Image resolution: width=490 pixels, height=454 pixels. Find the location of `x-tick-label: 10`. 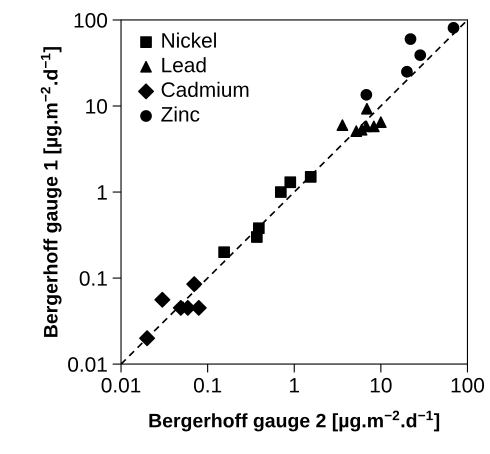

x-tick-label: 10 is located at coordinates (381, 385).